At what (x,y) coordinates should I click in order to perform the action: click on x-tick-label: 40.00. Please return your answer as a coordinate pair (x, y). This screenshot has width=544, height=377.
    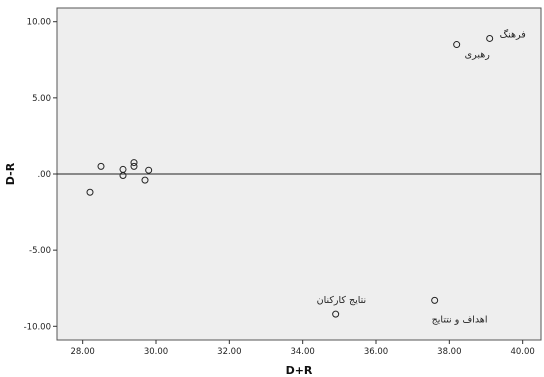
    Looking at the image, I should click on (522, 352).